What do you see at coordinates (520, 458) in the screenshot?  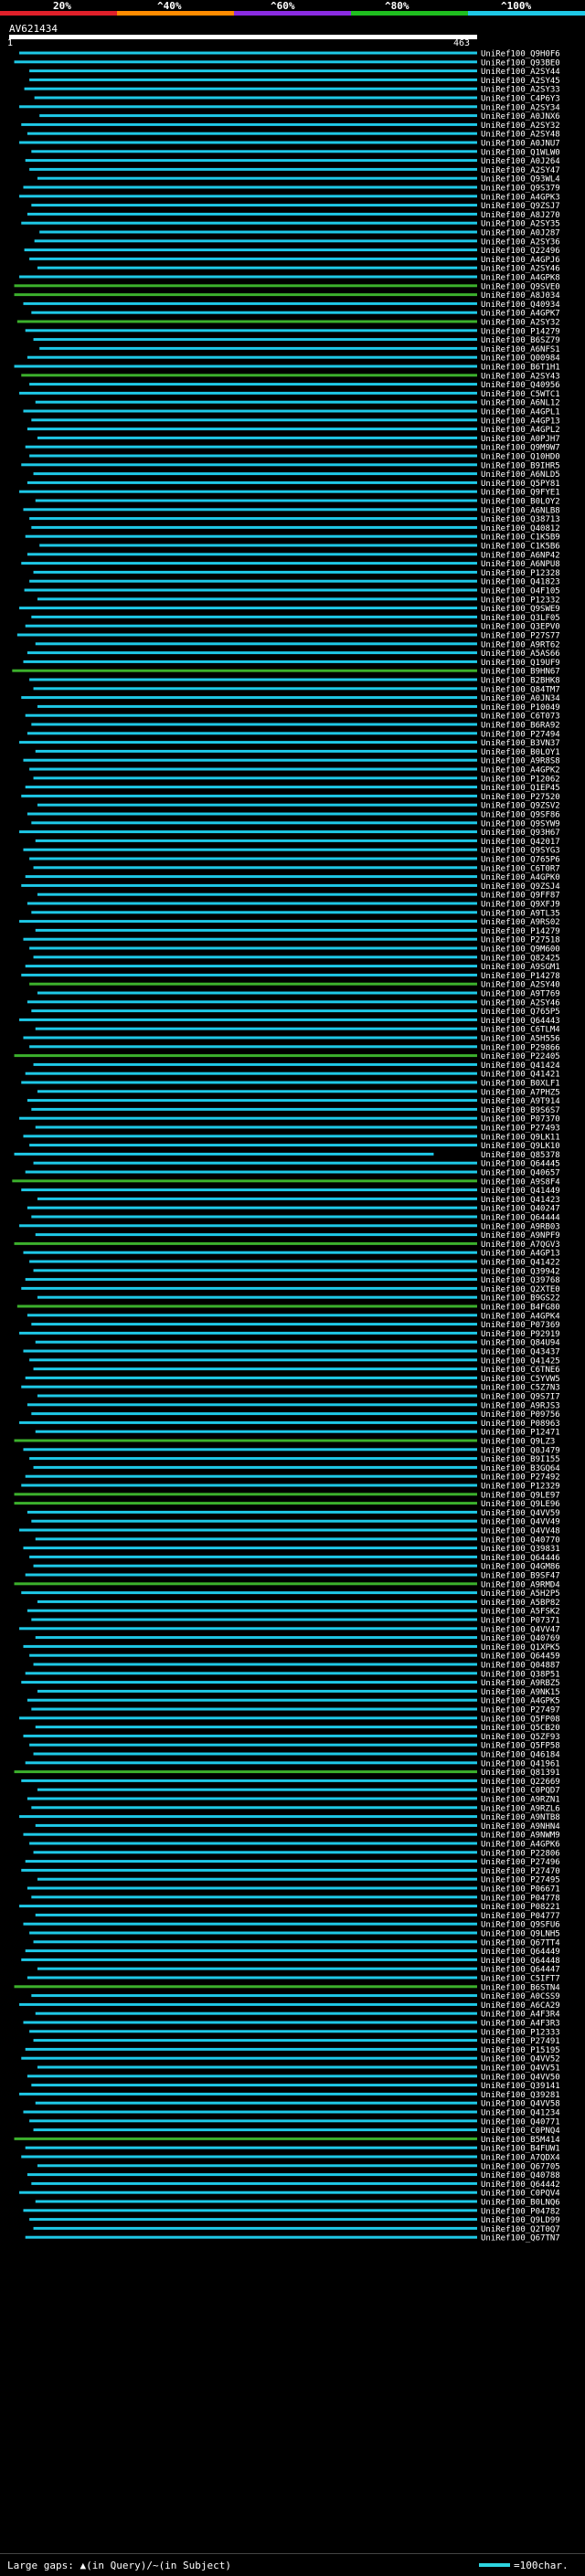 I see `alignment-label: UniRef100_Q10HD0` at bounding box center [520, 458].